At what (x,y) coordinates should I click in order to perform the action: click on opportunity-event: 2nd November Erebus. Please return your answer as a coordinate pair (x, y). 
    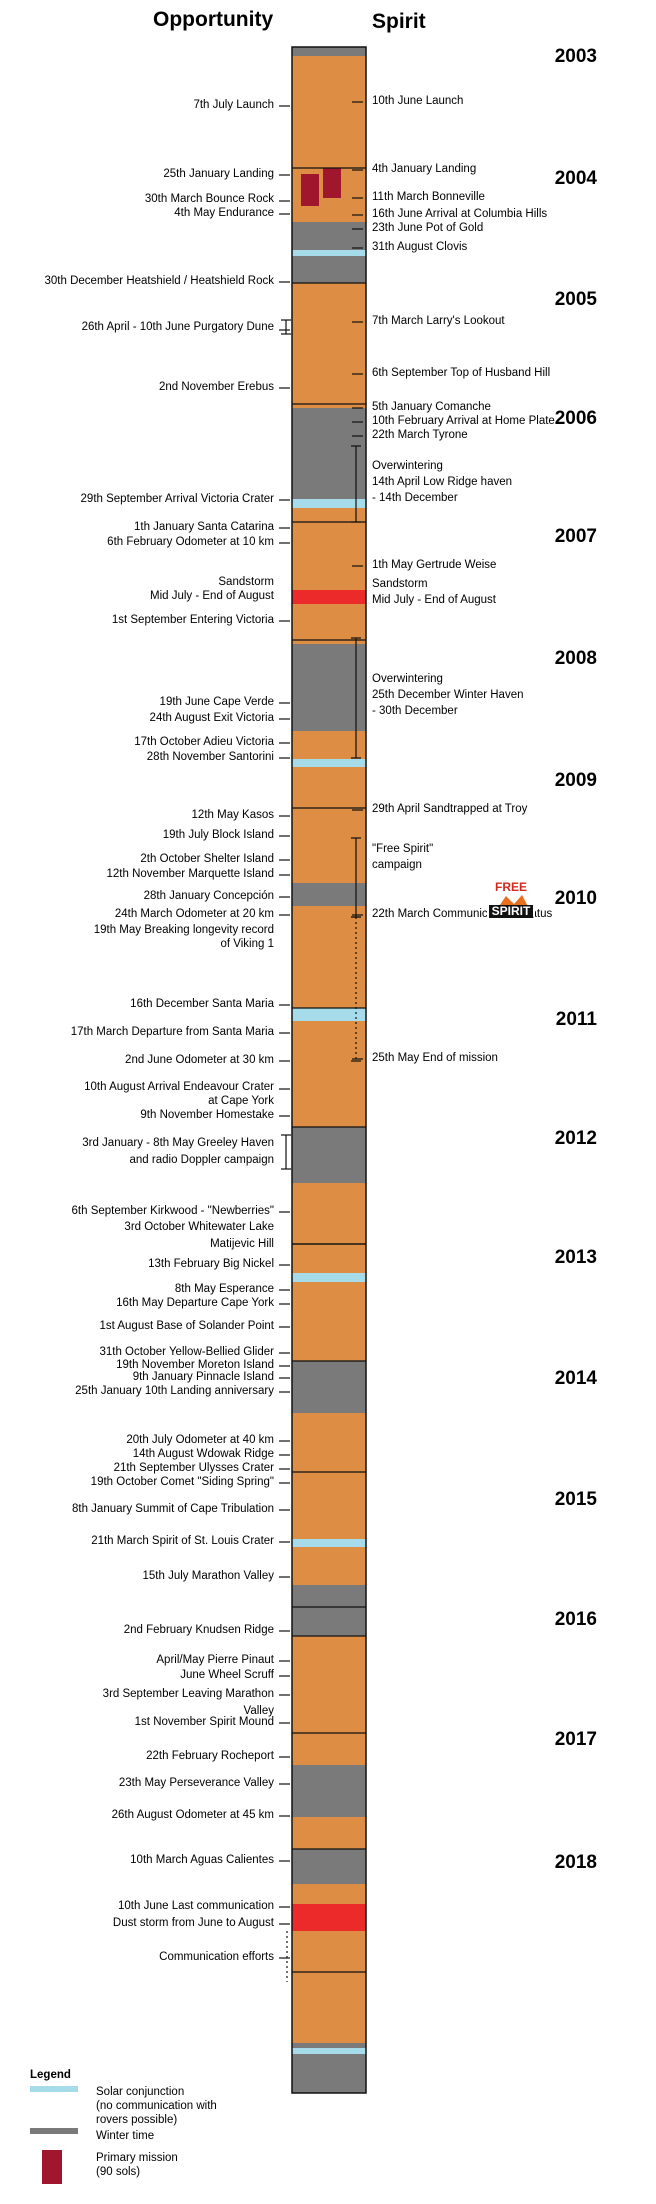
    Looking at the image, I should click on (216, 387).